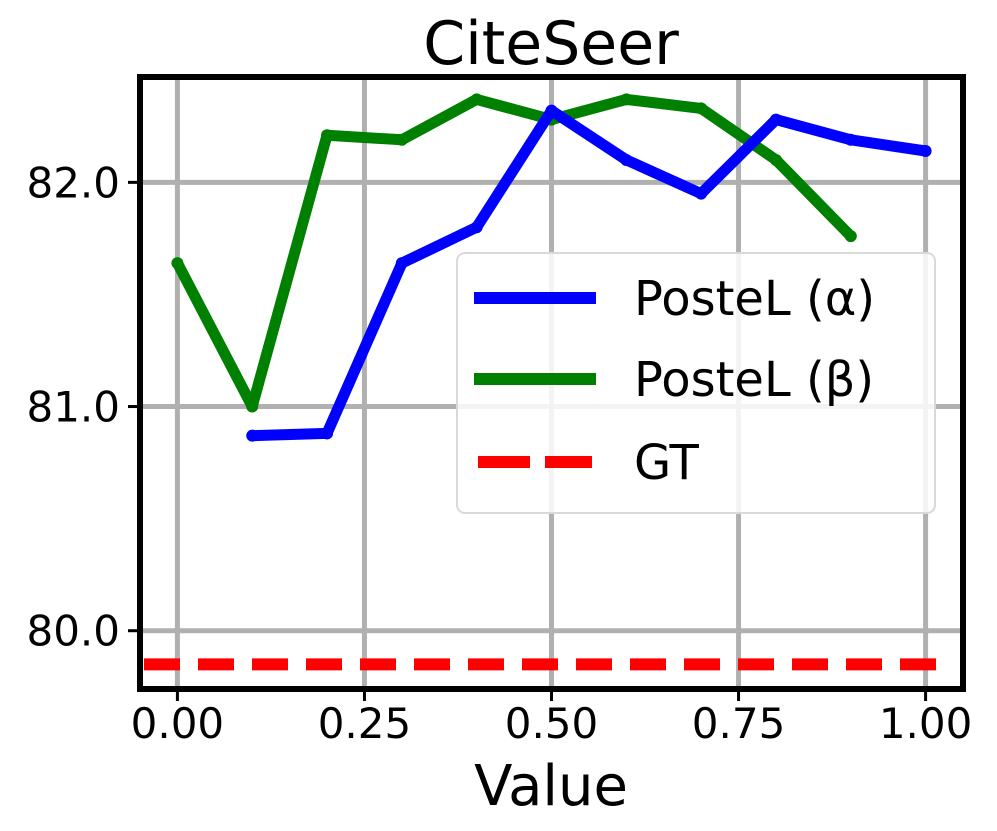 Image resolution: width=997 pixels, height=831 pixels. I want to click on x-axis-title: Value, so click(551, 786).